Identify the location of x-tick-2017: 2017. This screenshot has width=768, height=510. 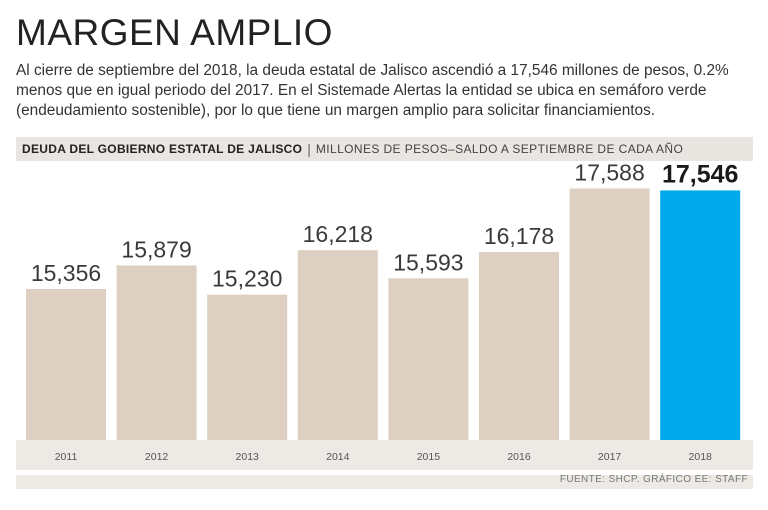
(610, 457).